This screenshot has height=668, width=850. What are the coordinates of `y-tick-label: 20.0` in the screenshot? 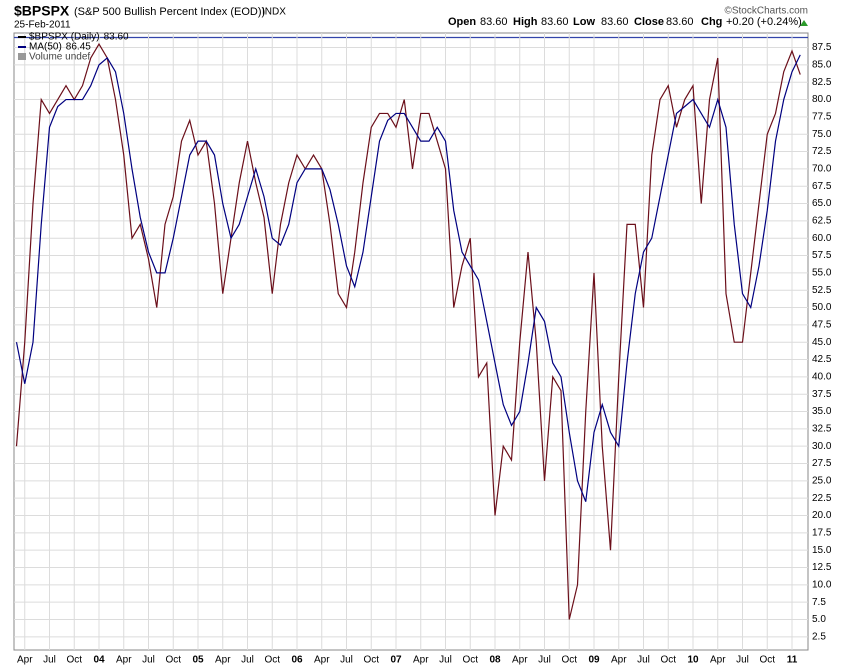 It's located at (822, 515).